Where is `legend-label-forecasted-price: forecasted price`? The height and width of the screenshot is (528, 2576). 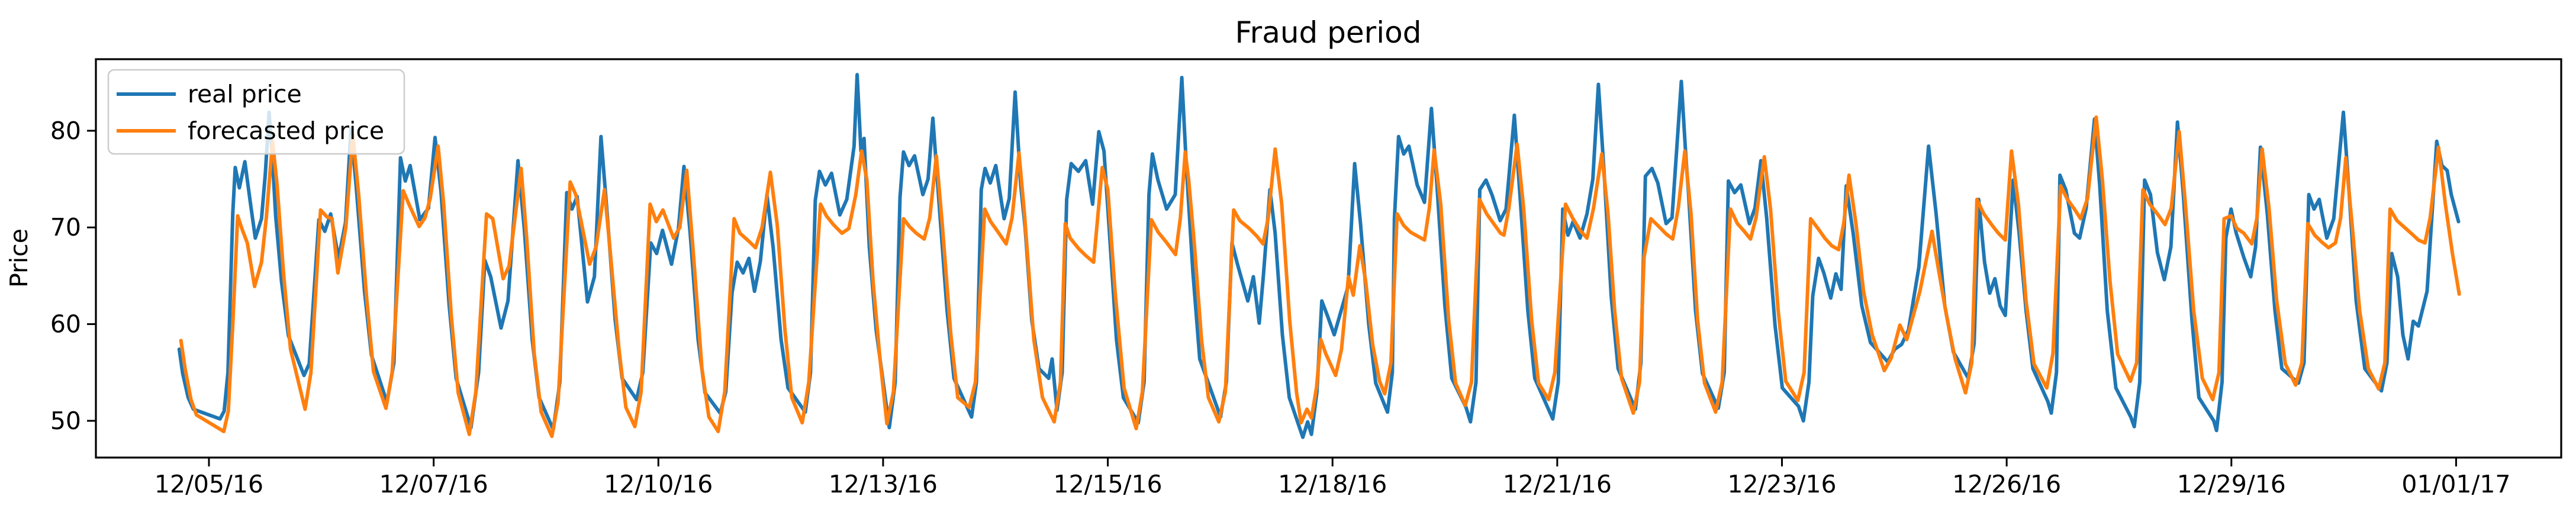 legend-label-forecasted-price: forecasted price is located at coordinates (286, 131).